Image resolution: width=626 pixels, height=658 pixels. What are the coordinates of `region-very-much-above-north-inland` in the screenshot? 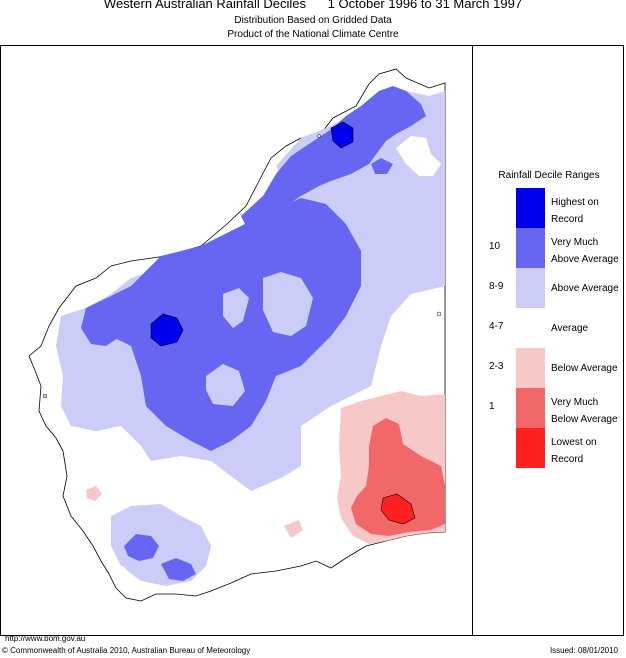 It's located at (382, 166).